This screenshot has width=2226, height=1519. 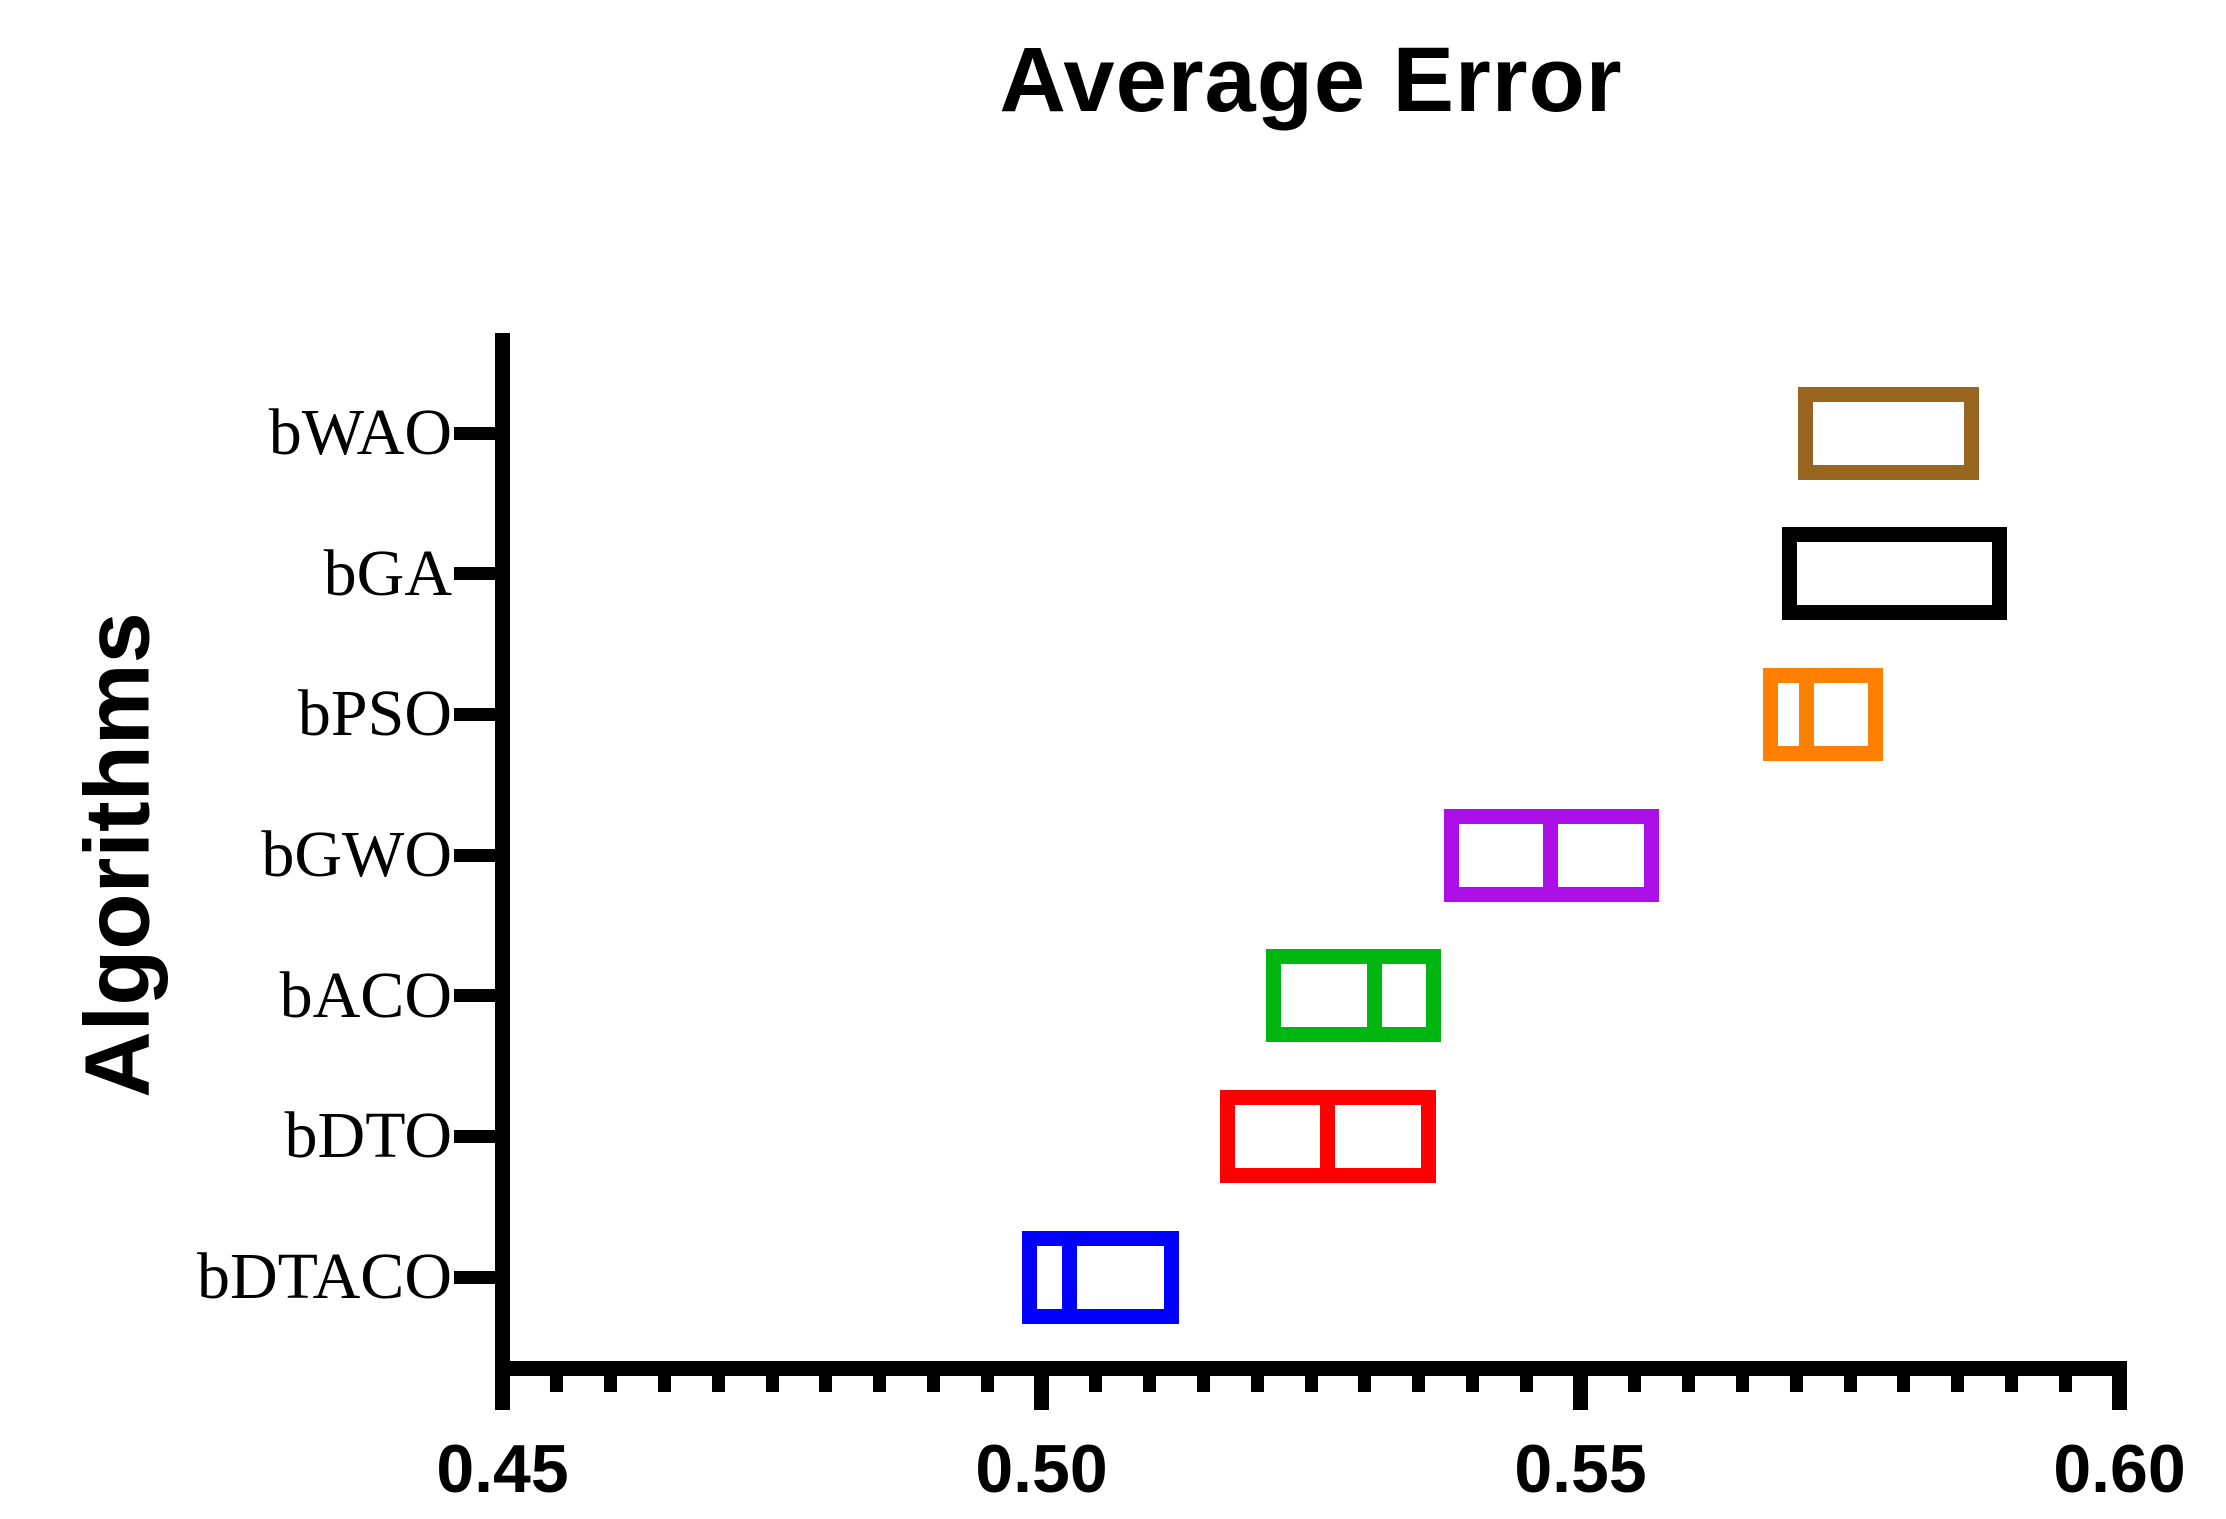 What do you see at coordinates (502, 1469) in the screenshot?
I see `x-tick-label-0.45: 0.45` at bounding box center [502, 1469].